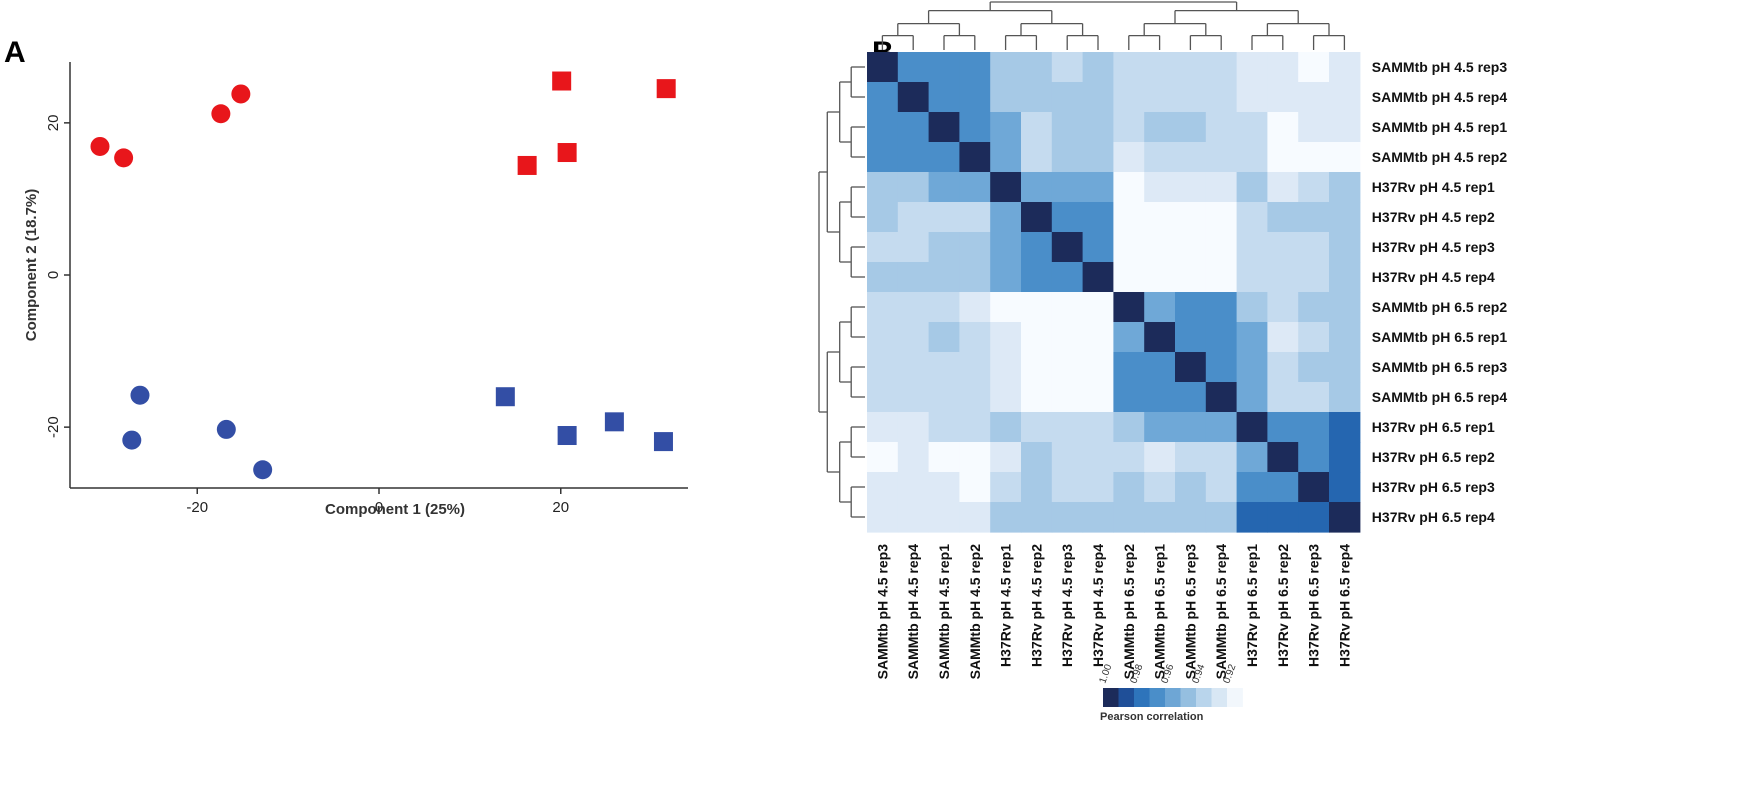 The height and width of the screenshot is (789, 1758). Describe the element at coordinates (1221, 612) in the screenshot. I see `column-label: SAMMtb pH 6.5 rep4` at that location.